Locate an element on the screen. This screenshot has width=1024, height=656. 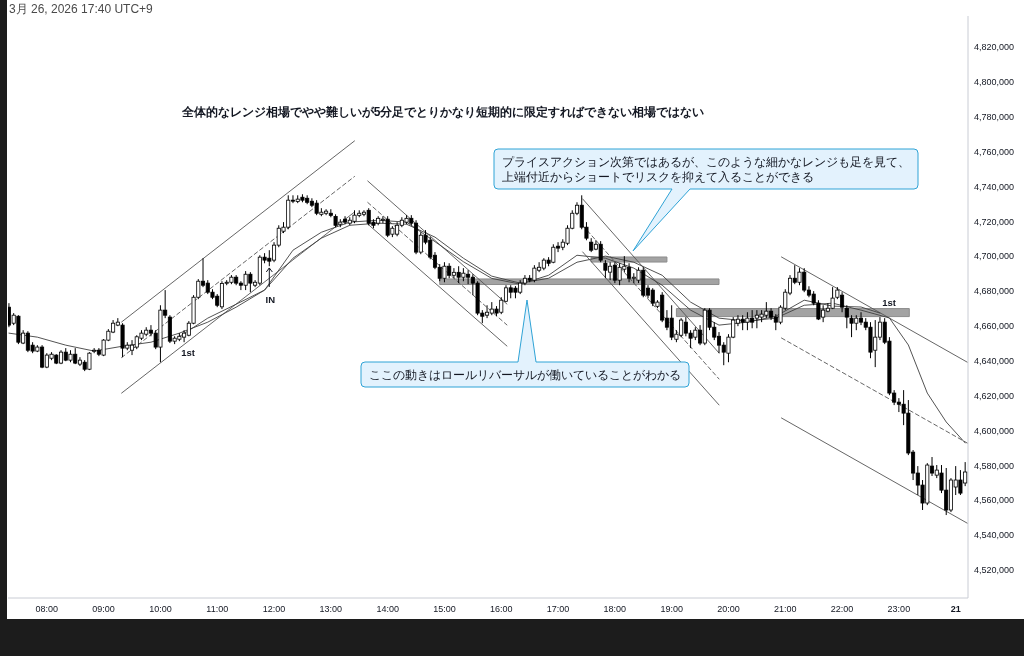
y-tick-label: 4,520,000 is located at coordinates (994, 570).